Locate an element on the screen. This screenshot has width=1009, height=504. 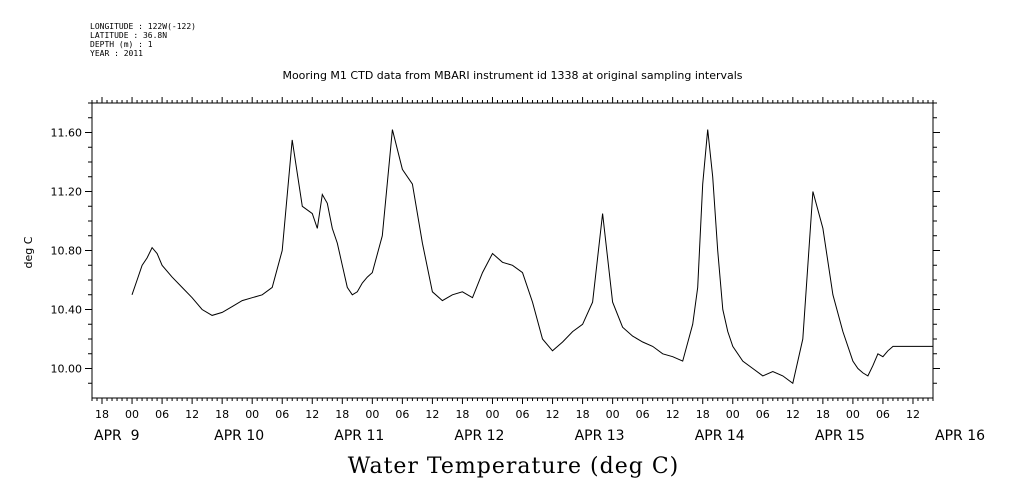
y-tick-label: 10.00 is located at coordinates (67, 369).